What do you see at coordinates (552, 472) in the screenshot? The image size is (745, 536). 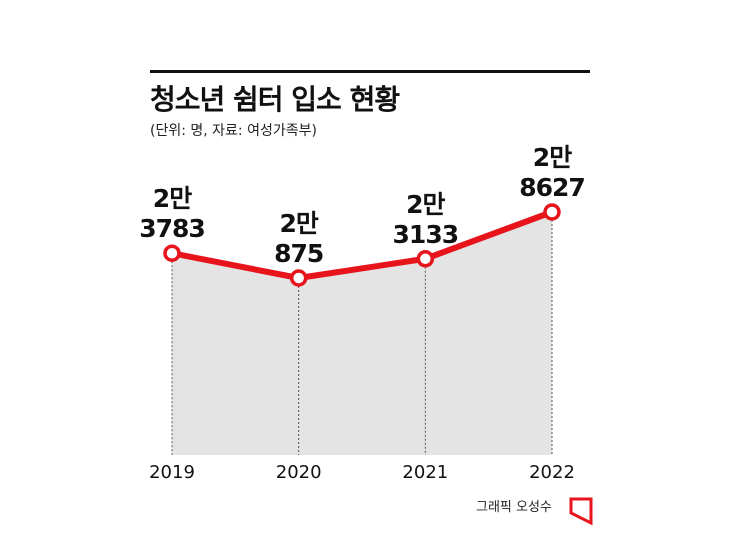 I see `x-tick-2022: 2022` at bounding box center [552, 472].